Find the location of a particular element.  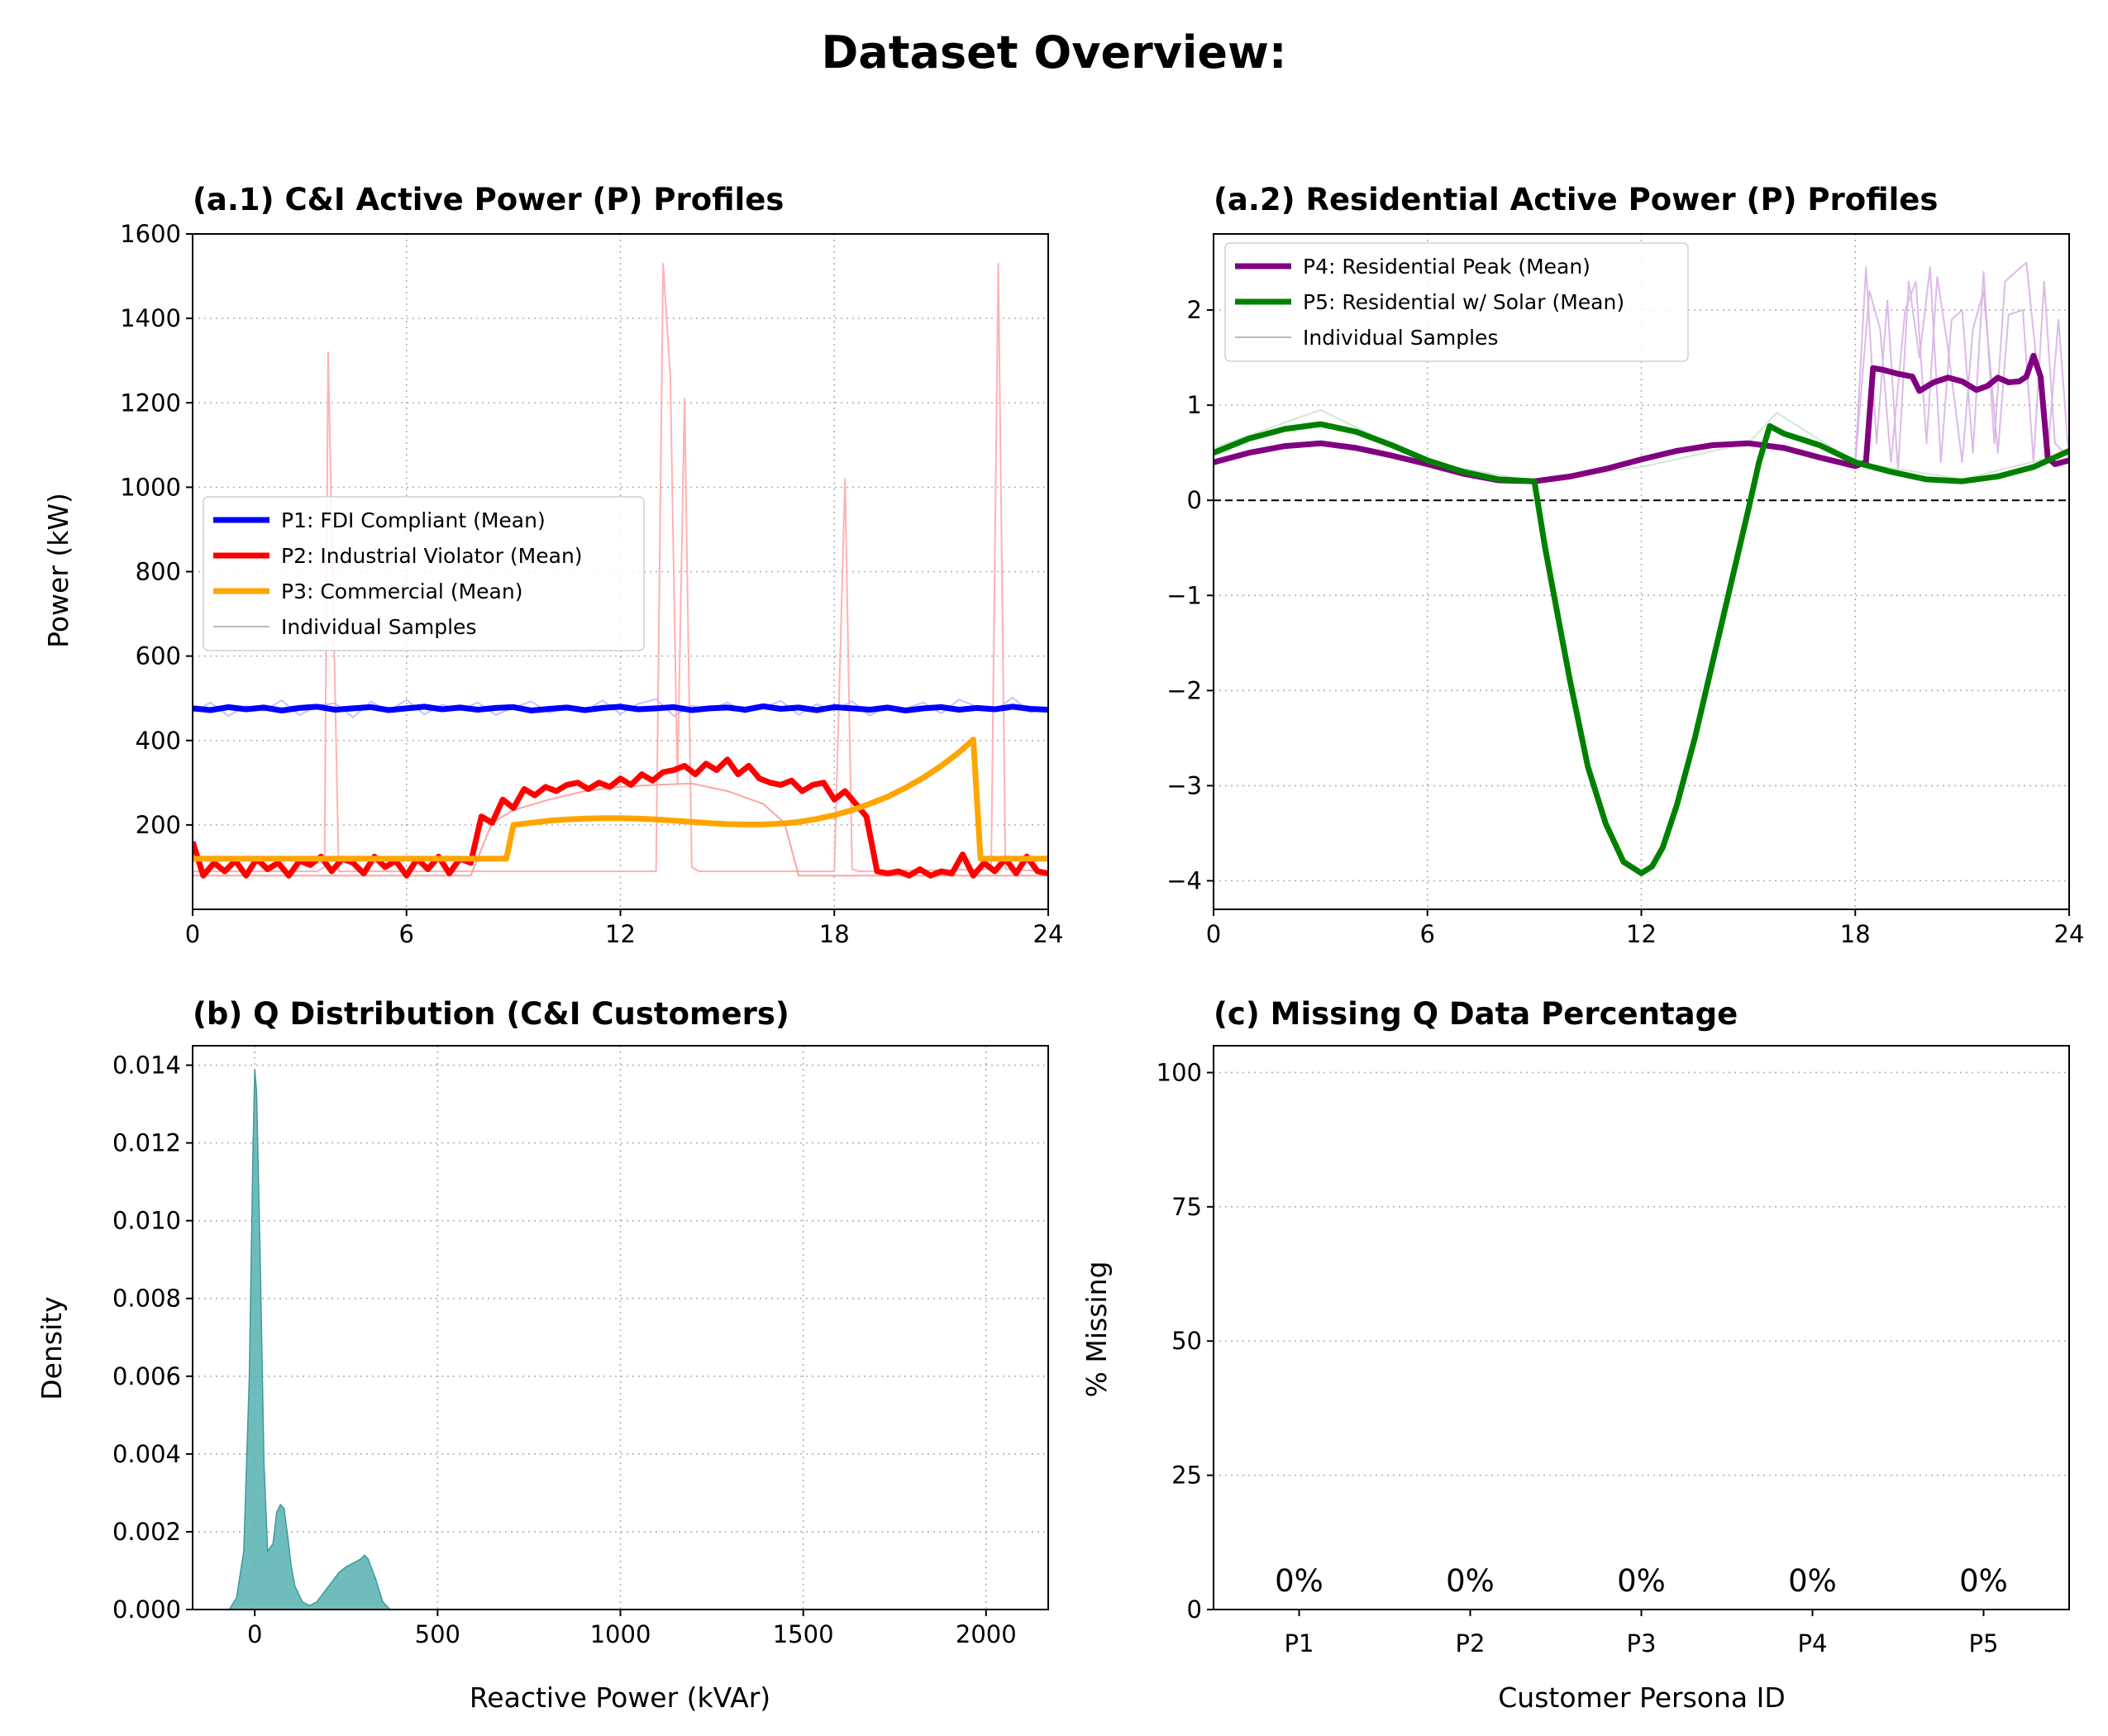

b-xtick-label: 1500 is located at coordinates (803, 1634).